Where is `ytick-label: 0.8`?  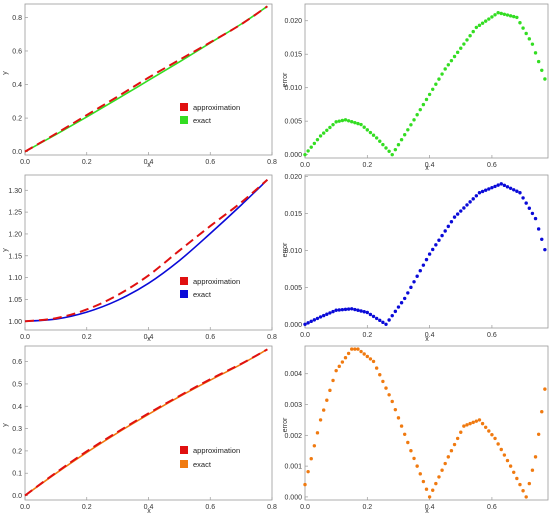 ytick-label: 0.8 is located at coordinates (17, 18).